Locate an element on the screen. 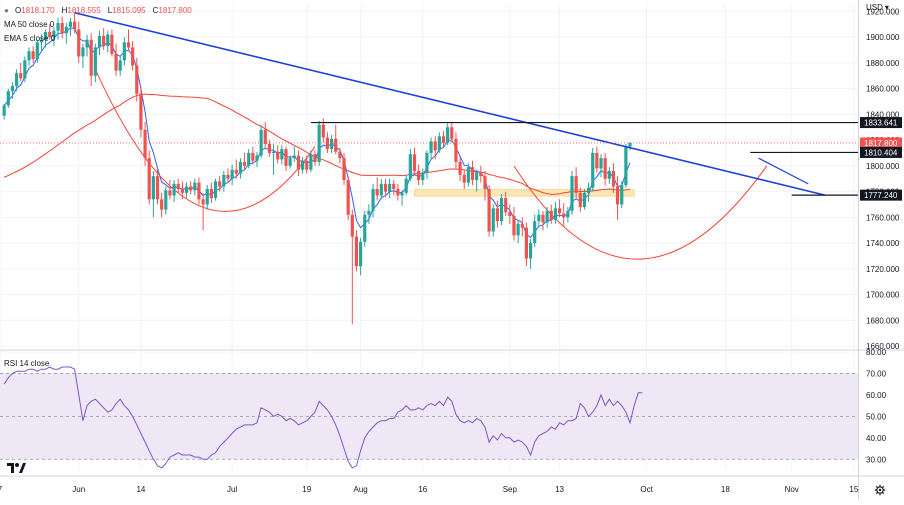 Image resolution: width=904 pixels, height=505 pixels. ohlc-open: O1818.170 is located at coordinates (35, 10).